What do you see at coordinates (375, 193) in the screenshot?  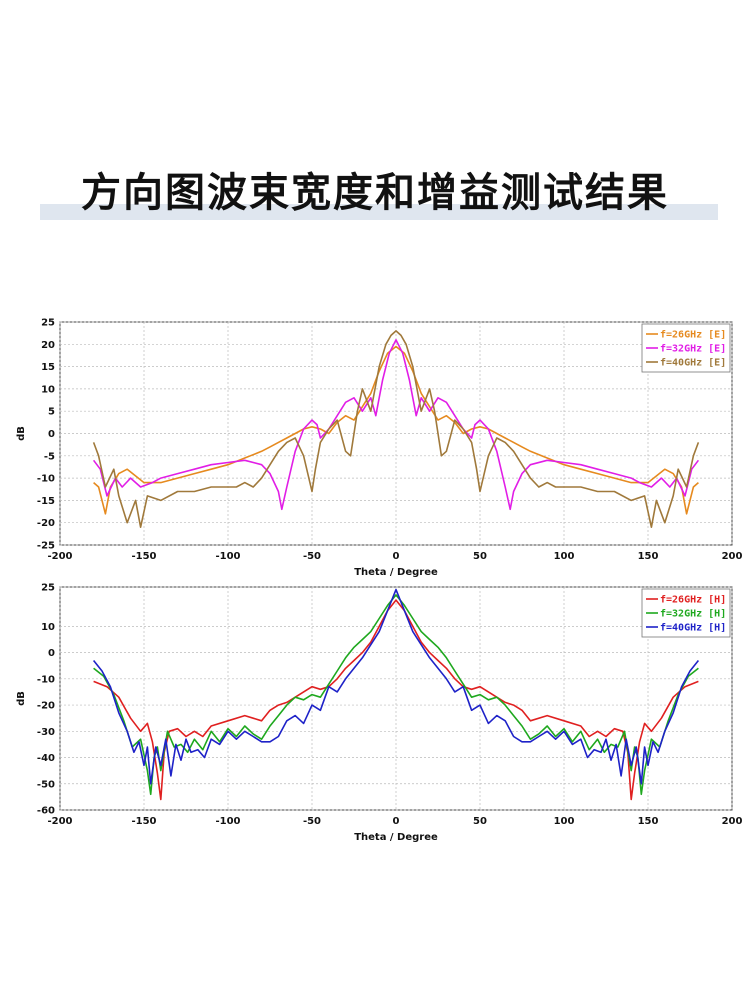 I see `page-title: 方向图波束宽度和增益测试结果` at bounding box center [375, 193].